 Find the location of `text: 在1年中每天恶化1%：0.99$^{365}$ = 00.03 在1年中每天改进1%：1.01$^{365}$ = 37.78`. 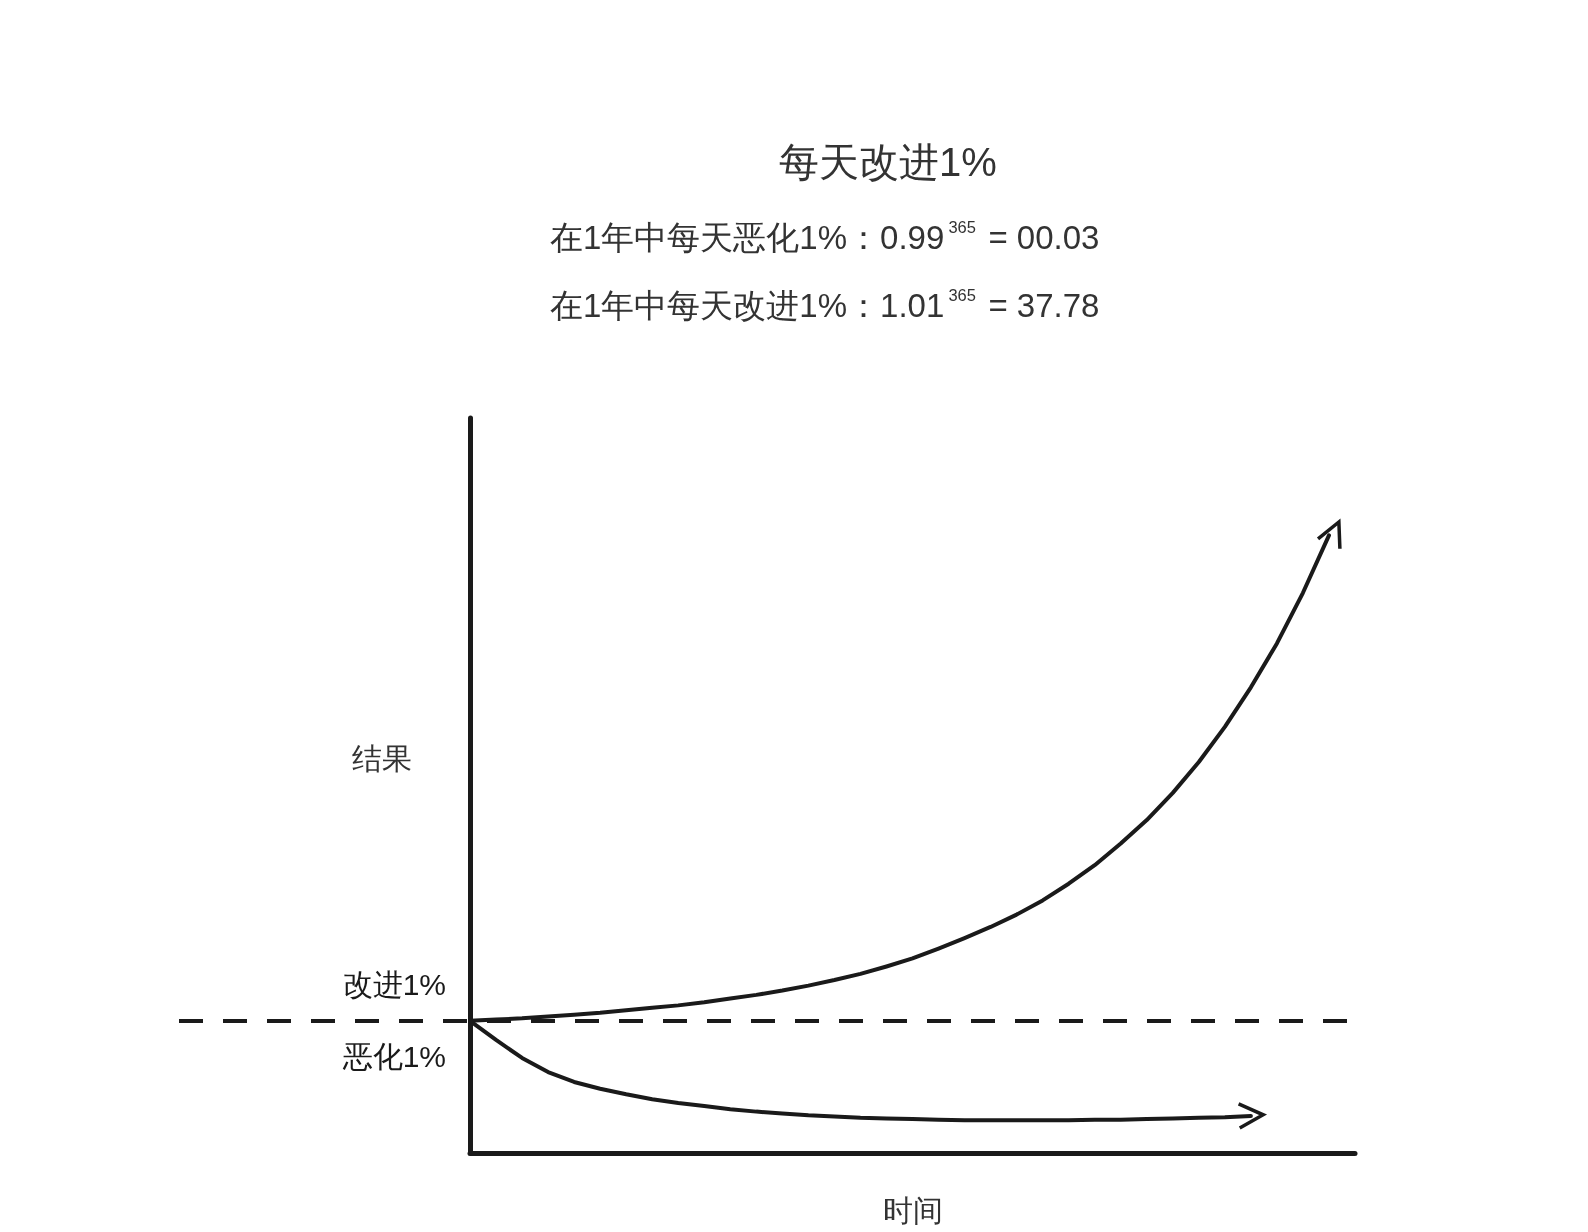

text: 在1年中每天恶化1%：0.99$^{365}$ = 00.03 在1年中每天改进1%：1.01$^{365}$ = 37.78 is located at coordinates (825, 271).